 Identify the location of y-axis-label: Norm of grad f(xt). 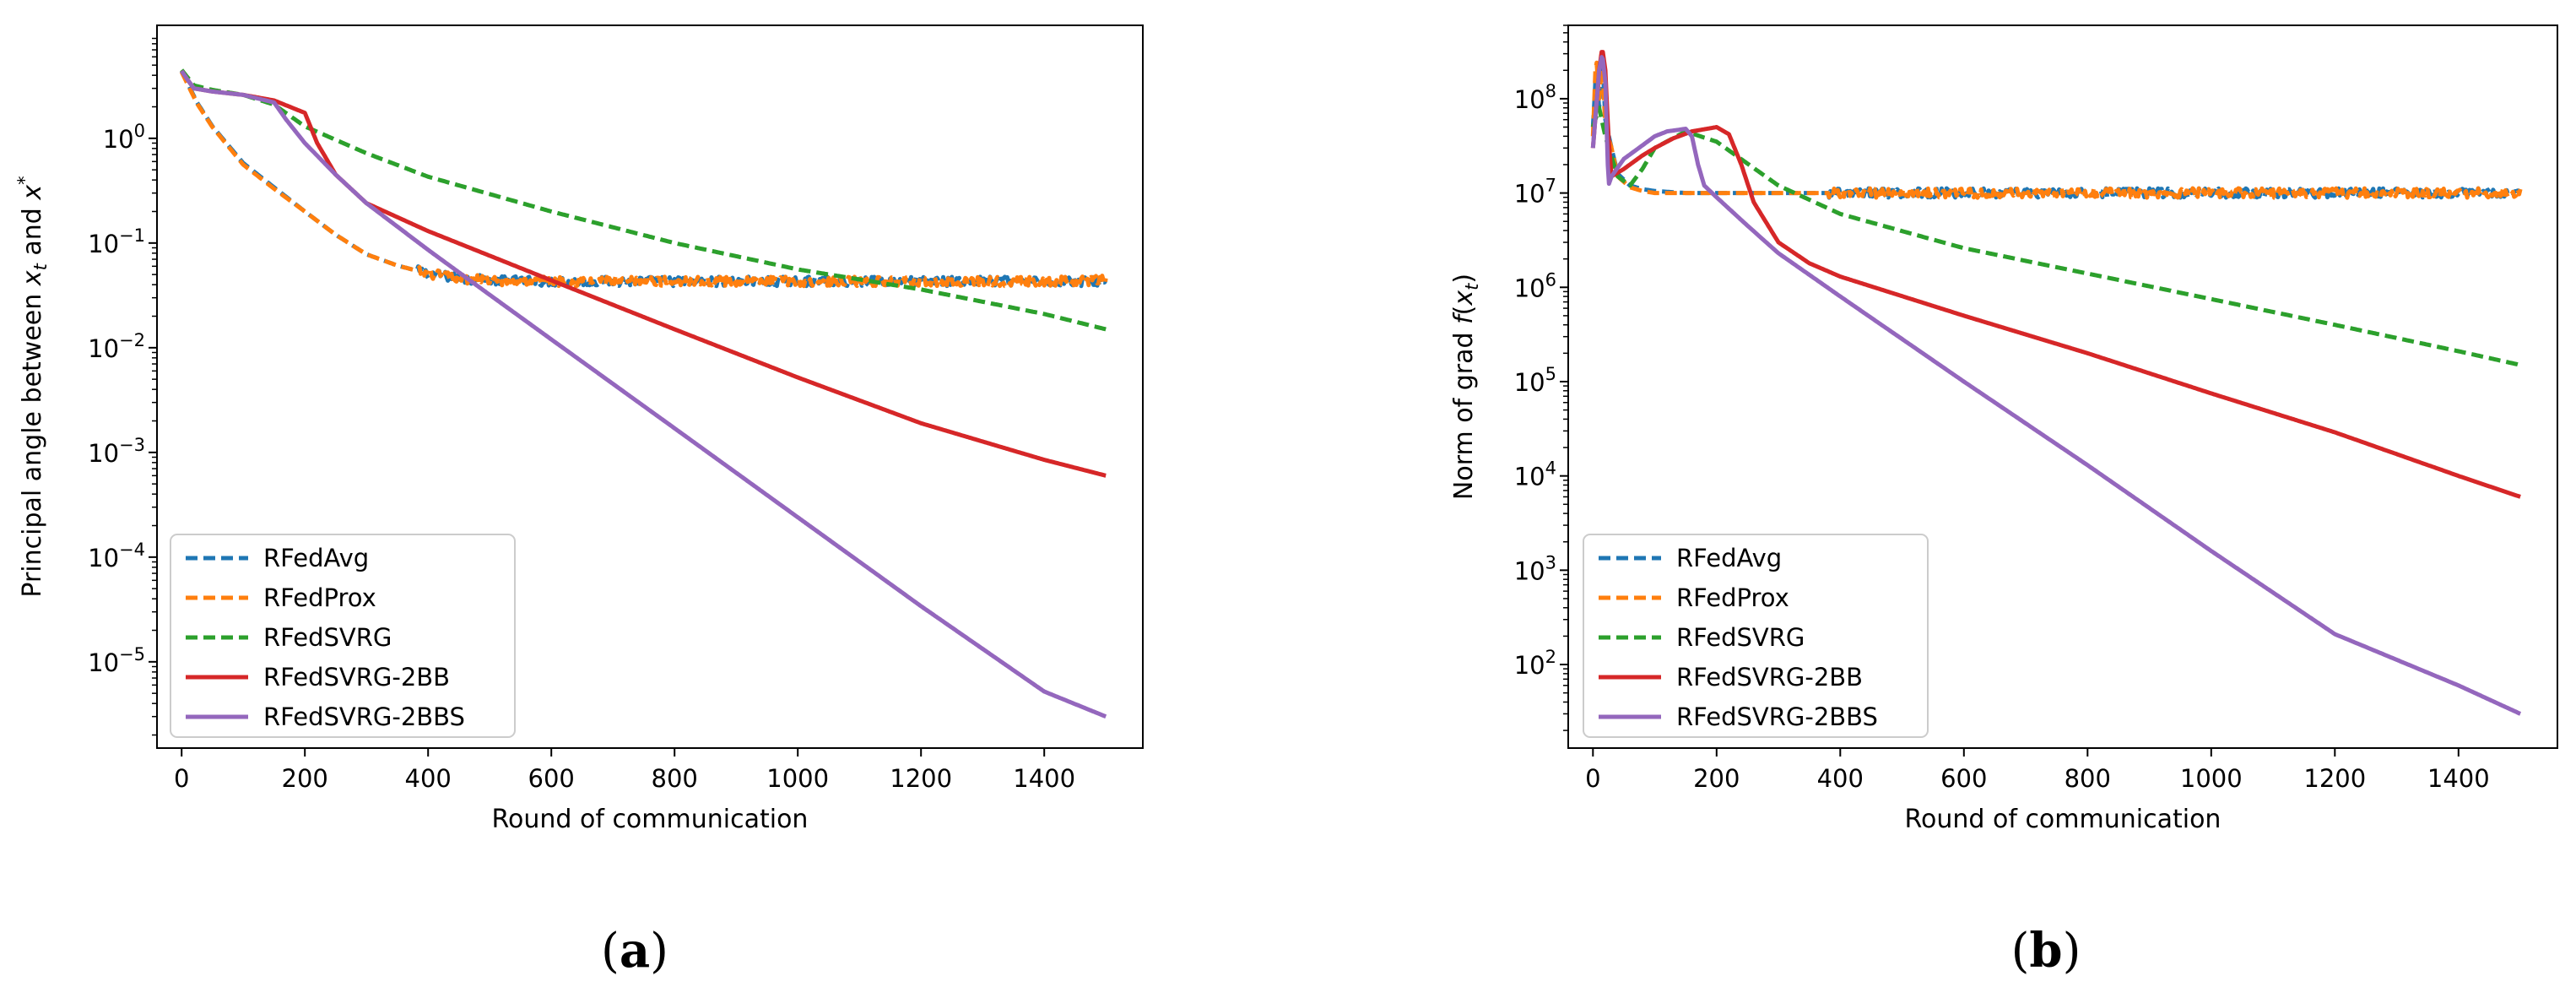
(1465, 387).